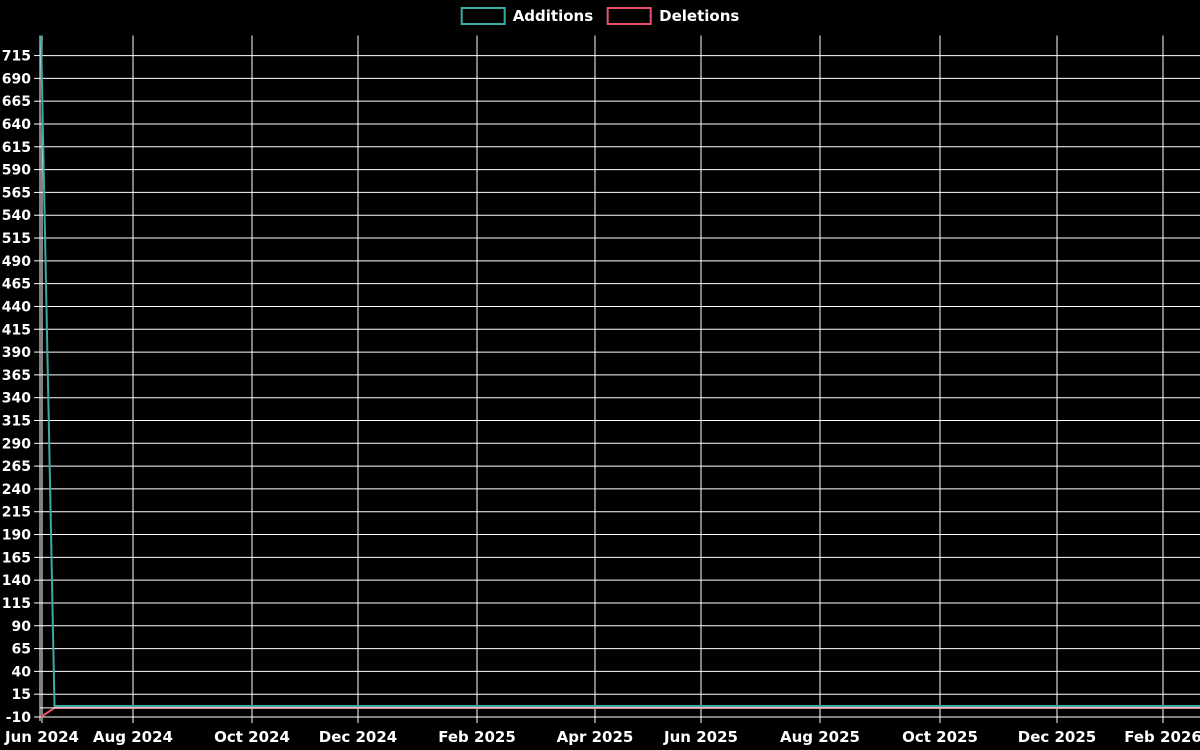 The image size is (1200, 750). I want to click on legend-item-deletions: Deletions, so click(673, 16).